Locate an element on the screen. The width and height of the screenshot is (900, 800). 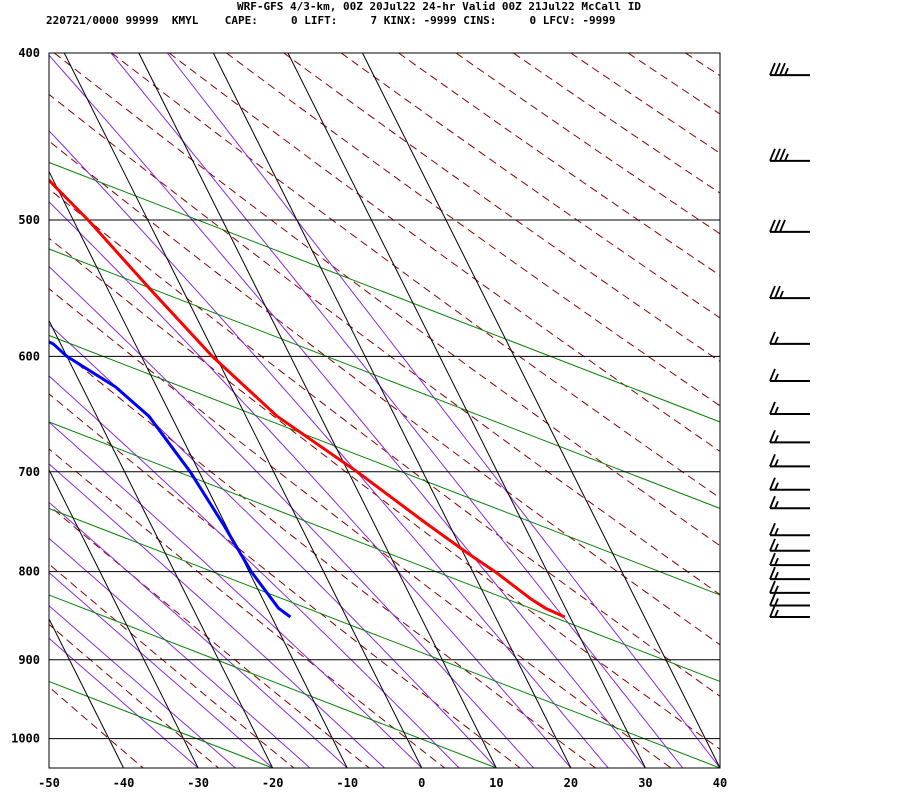
y-tick-label: 800 is located at coordinates (29, 572).